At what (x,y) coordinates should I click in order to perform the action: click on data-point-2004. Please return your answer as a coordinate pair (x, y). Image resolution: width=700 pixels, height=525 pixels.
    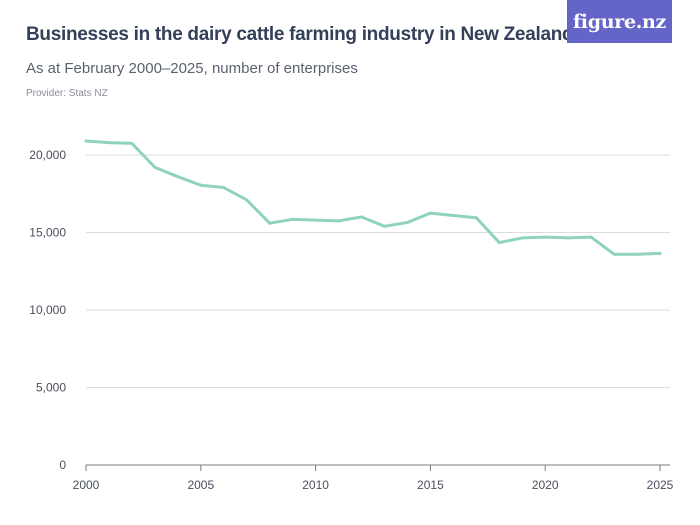
    Looking at the image, I should click on (178, 177).